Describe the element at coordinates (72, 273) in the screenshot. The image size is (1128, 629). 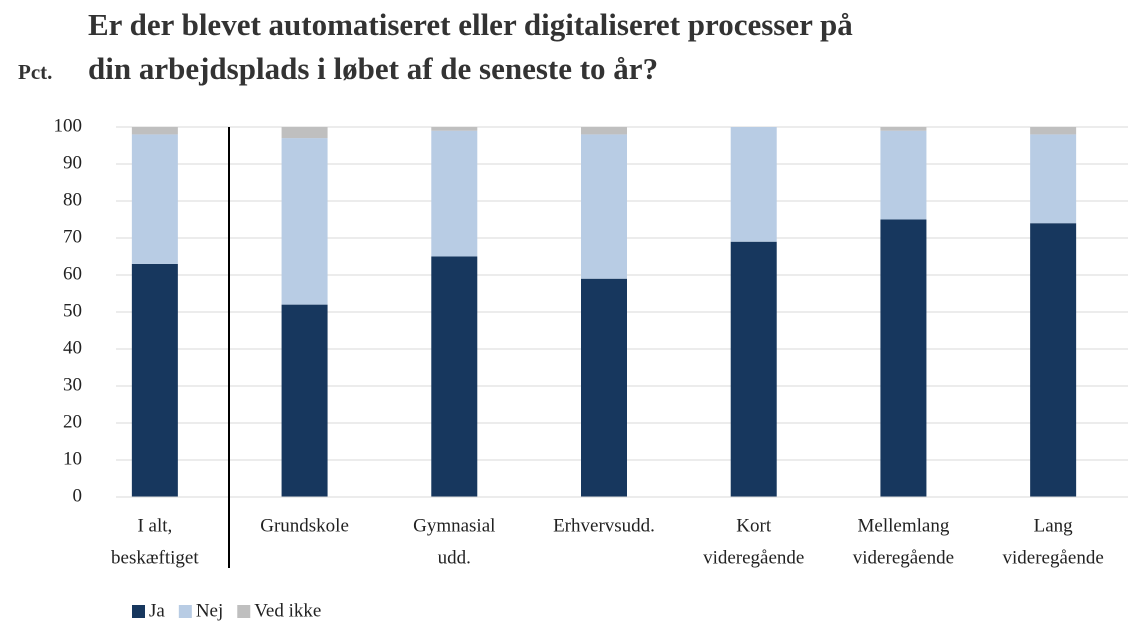
I see `y-tick-label: 60` at that location.